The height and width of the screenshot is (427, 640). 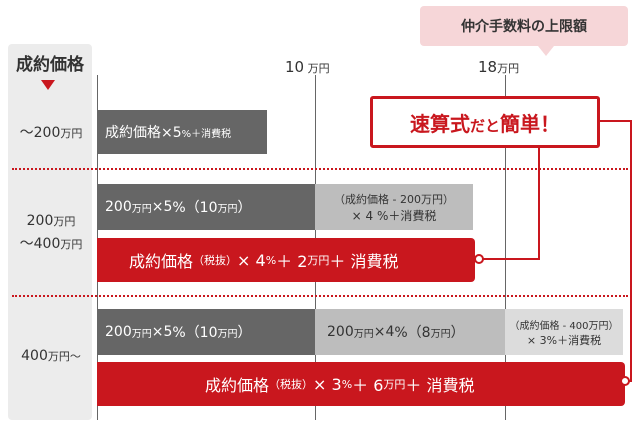 I want to click on axis-label-18: 18万円, so click(x=499, y=67).